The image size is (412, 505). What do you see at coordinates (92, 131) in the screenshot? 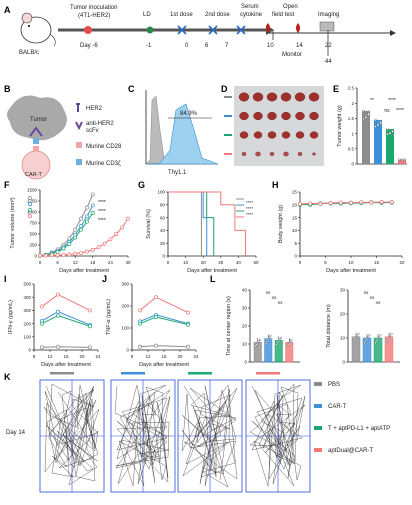
I see `legend-scfv-2: scFv` at bounding box center [92, 131].